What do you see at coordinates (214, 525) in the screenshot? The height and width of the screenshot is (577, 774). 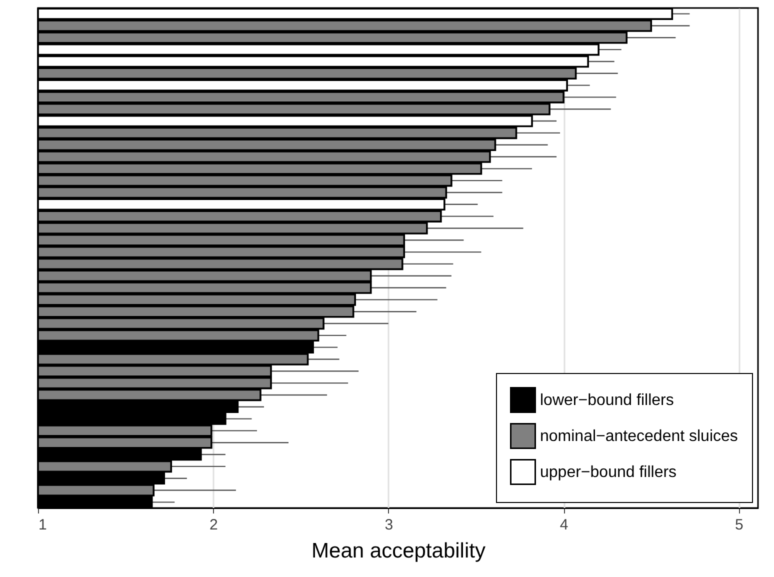 I see `x-tick-label: 2` at bounding box center [214, 525].